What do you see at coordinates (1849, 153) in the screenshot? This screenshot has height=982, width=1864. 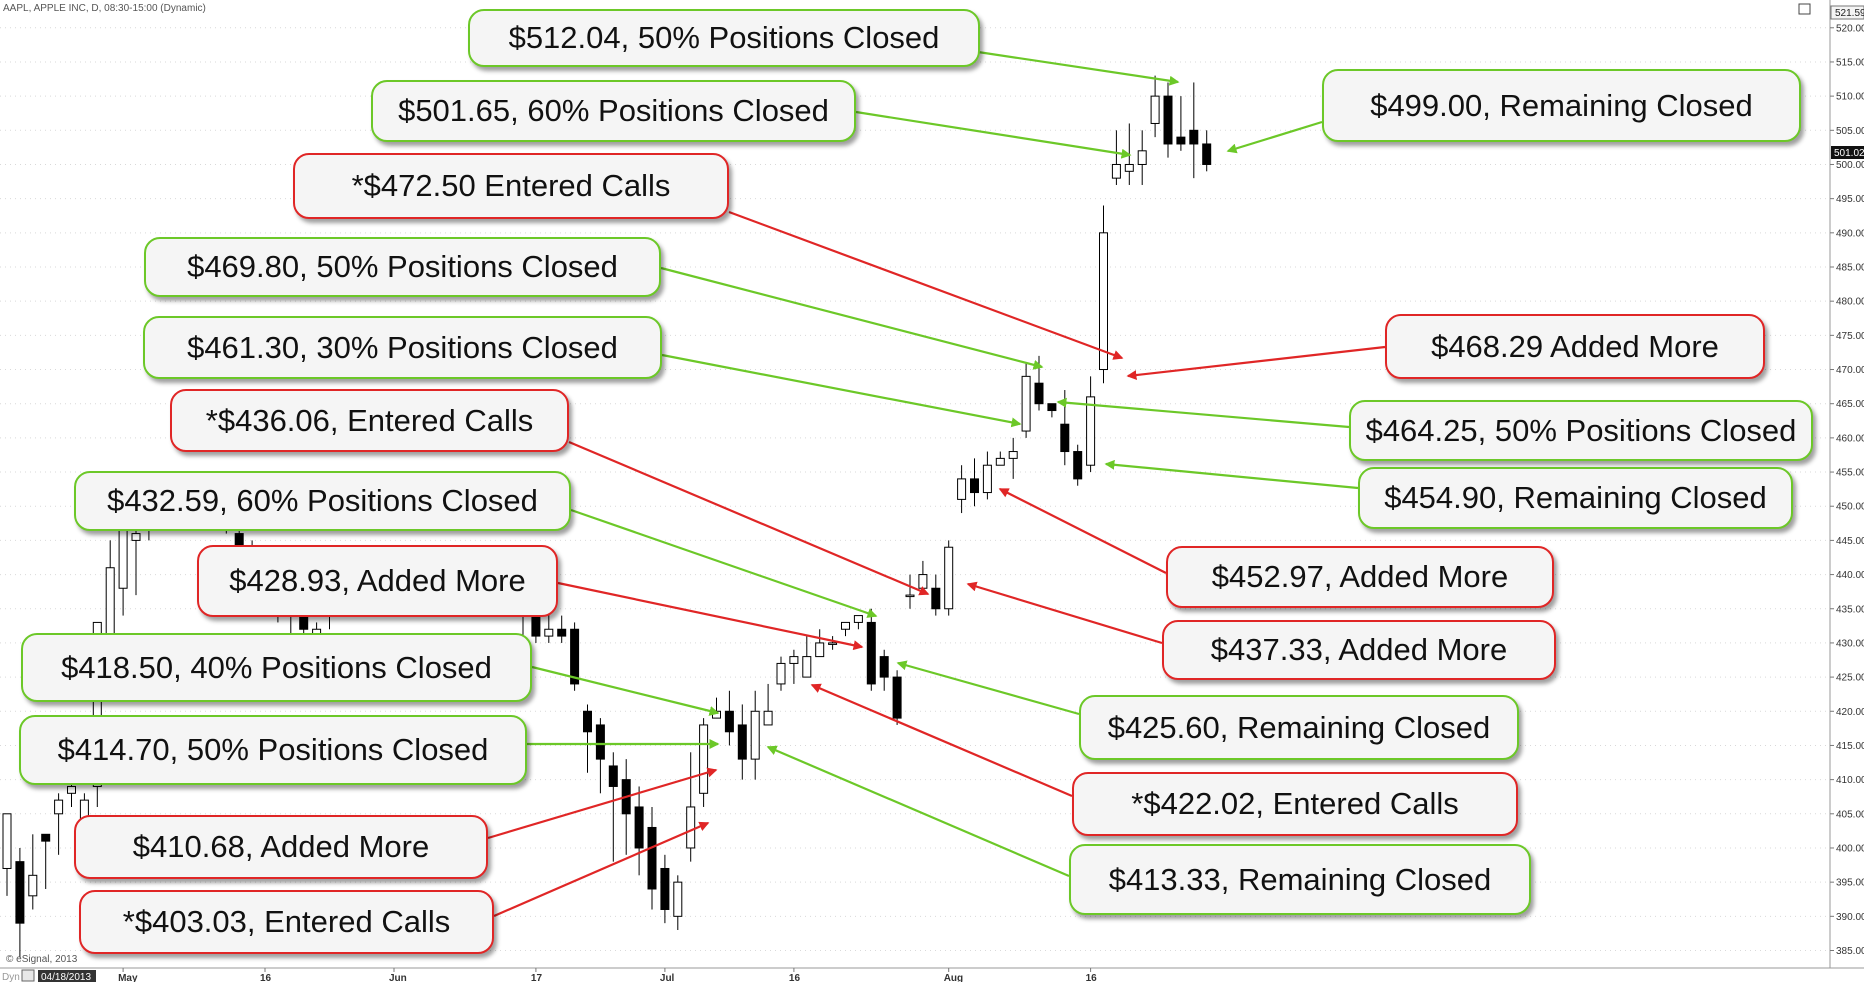 I see `last-price-label: 501.02` at bounding box center [1849, 153].